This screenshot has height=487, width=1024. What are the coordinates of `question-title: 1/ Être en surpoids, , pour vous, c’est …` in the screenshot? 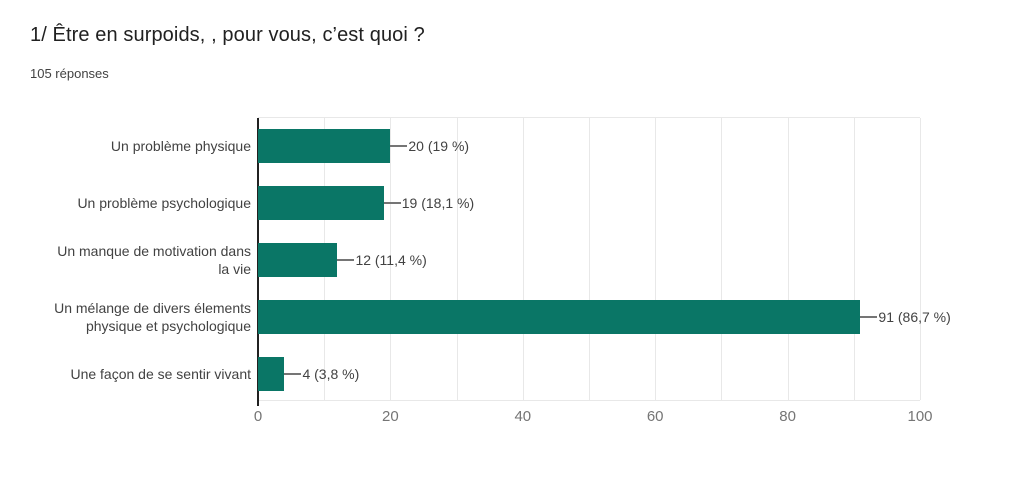 It's located at (227, 35).